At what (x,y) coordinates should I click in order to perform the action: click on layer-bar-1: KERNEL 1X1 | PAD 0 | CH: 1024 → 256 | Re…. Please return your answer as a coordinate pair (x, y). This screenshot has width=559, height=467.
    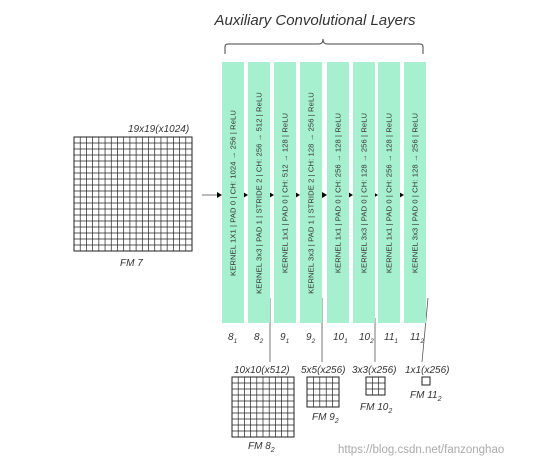
    Looking at the image, I should click on (233, 192).